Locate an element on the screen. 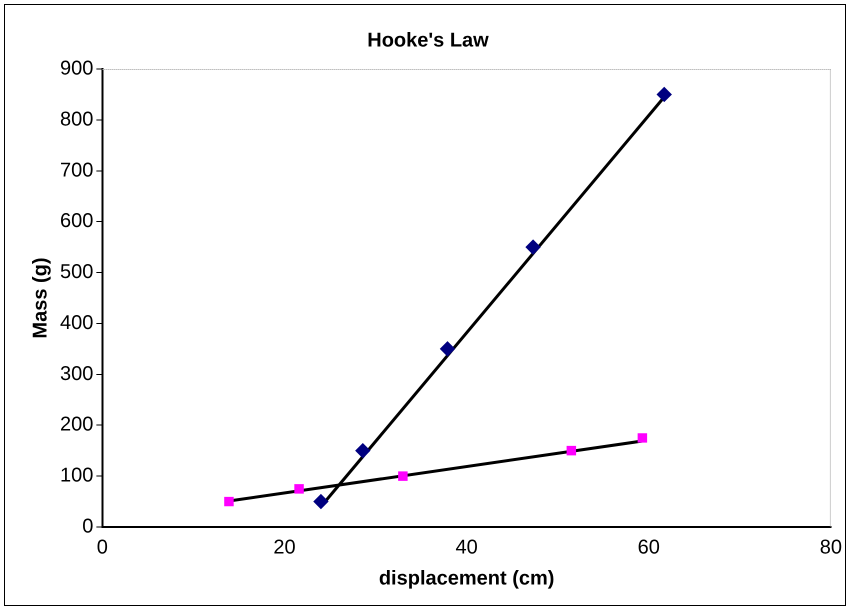 The height and width of the screenshot is (613, 853). y-axis-title: Mass (g) is located at coordinates (41, 298).